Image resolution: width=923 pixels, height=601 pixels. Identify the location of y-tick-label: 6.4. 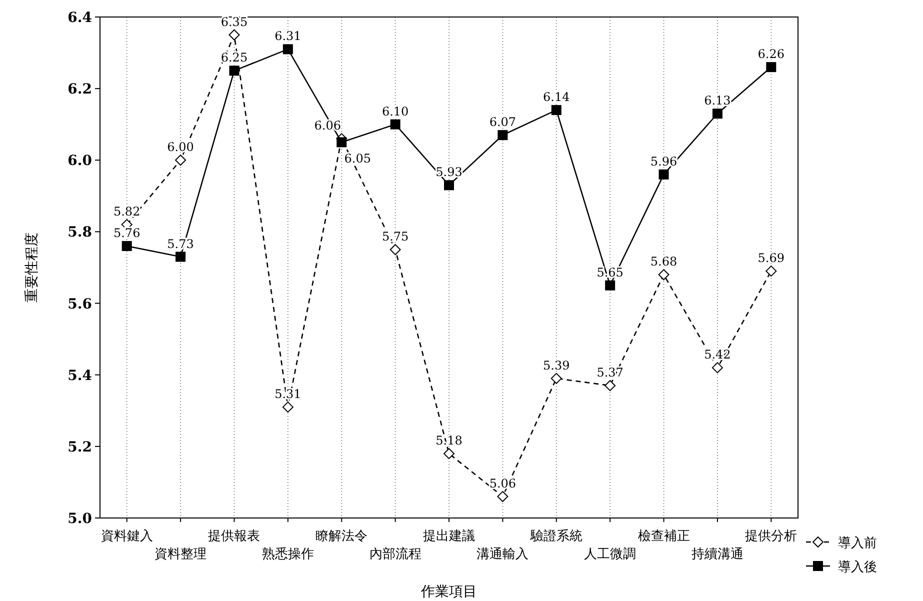
(80, 18).